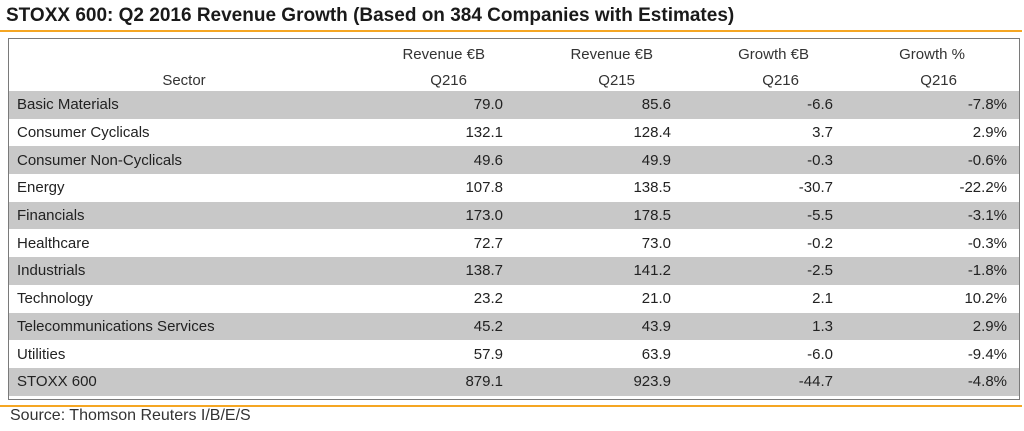  Describe the element at coordinates (780, 80) in the screenshot. I see `header-growth-eur-bottom: Q216` at that location.